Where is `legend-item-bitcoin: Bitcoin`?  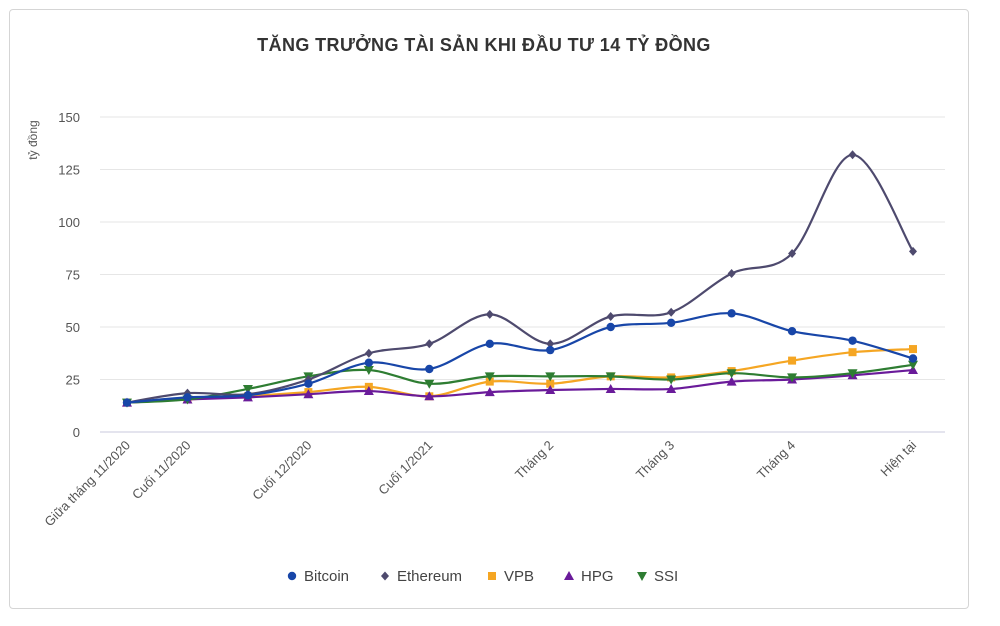 legend-item-bitcoin: Bitcoin is located at coordinates (318, 576).